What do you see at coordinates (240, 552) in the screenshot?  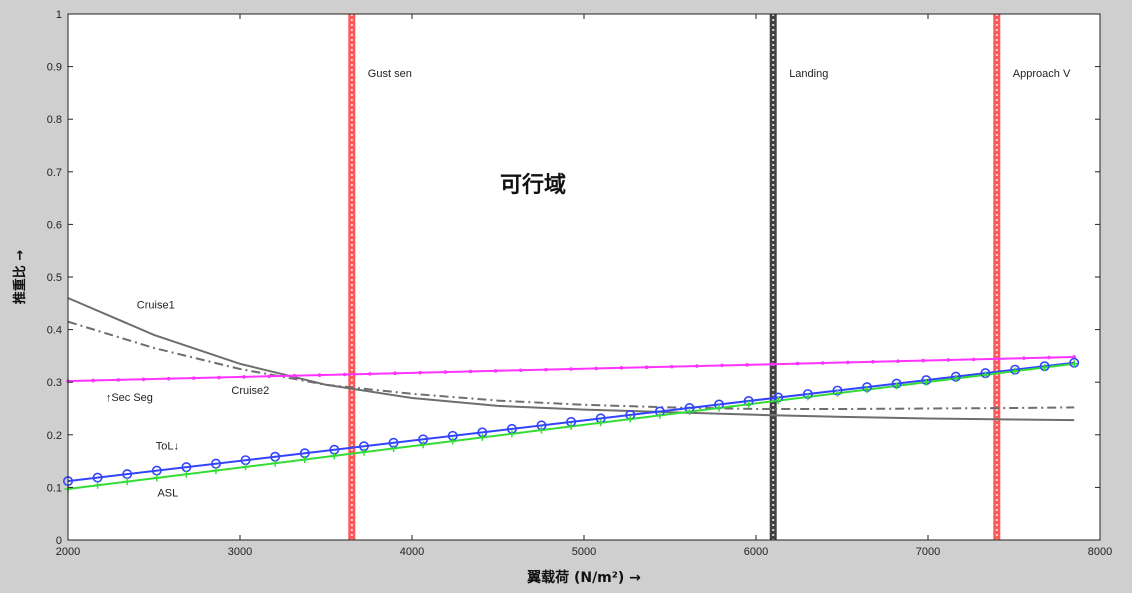 I see `x-tick-label: 3000` at bounding box center [240, 552].